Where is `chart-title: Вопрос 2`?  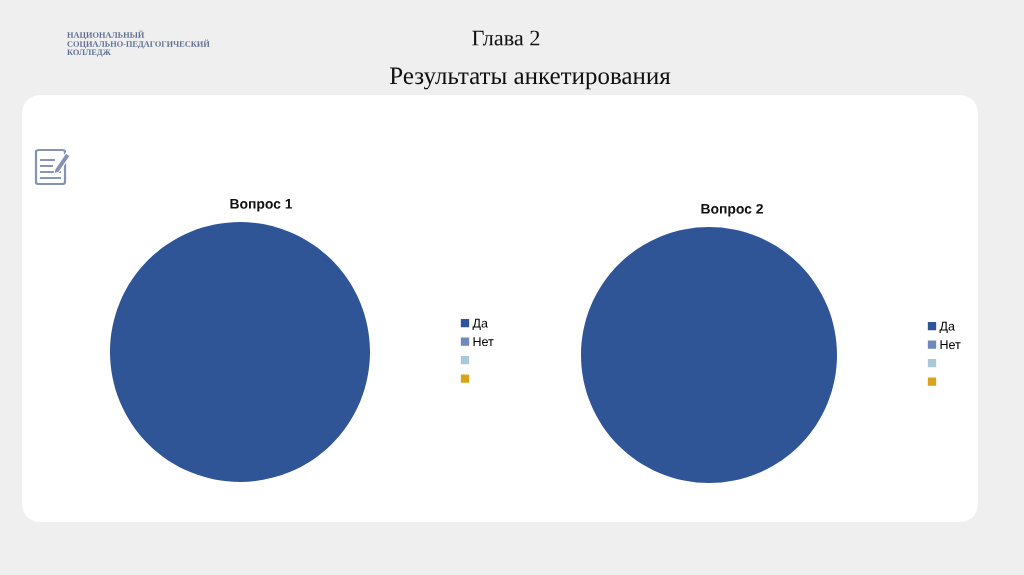
chart-title: Вопрос 2 is located at coordinates (732, 210).